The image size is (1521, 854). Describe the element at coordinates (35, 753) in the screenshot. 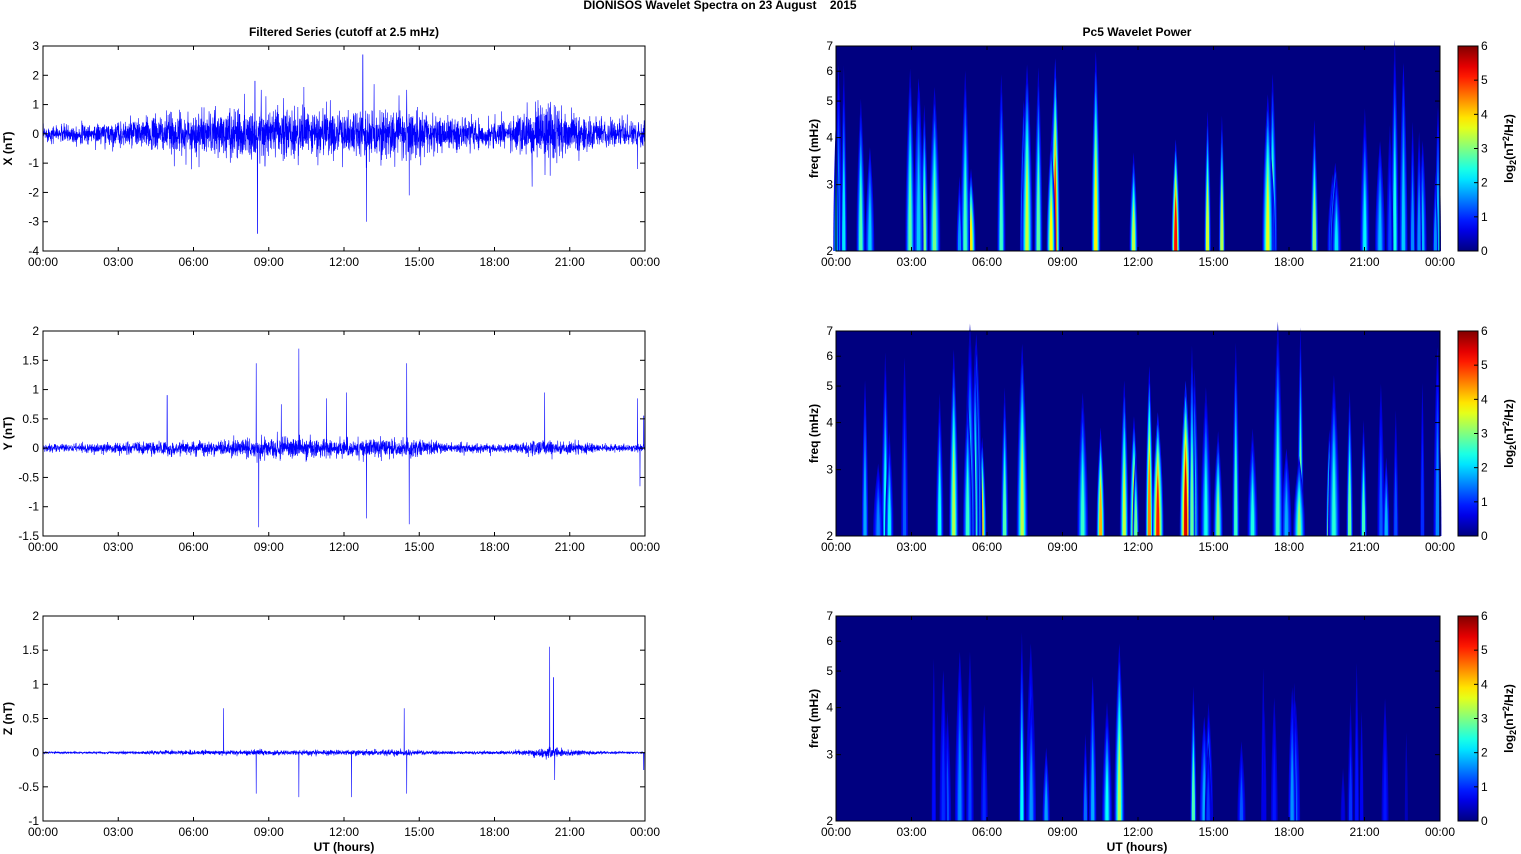

I see `y-tick-label: 0` at that location.